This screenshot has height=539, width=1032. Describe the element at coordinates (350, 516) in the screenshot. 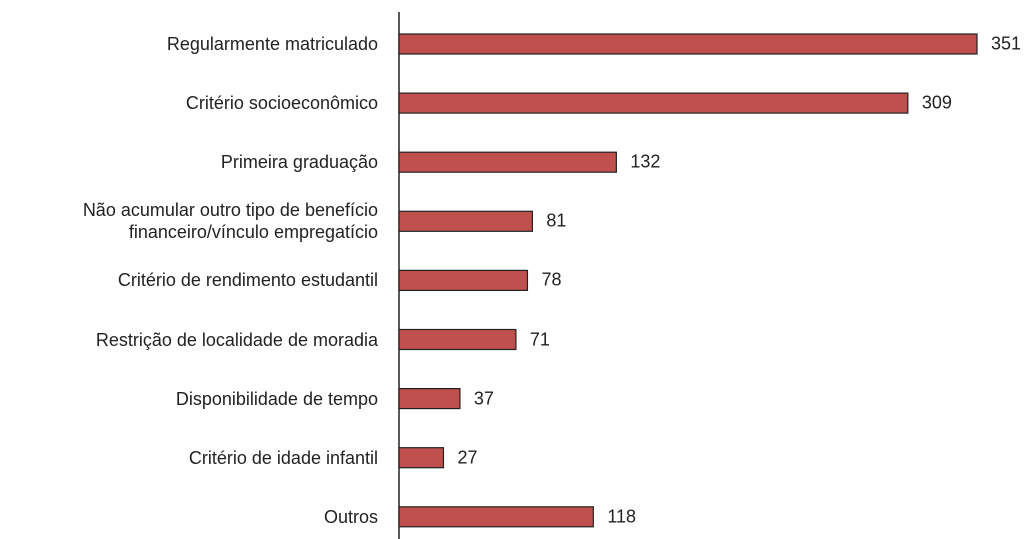

I see `category-label: Outros` at that location.